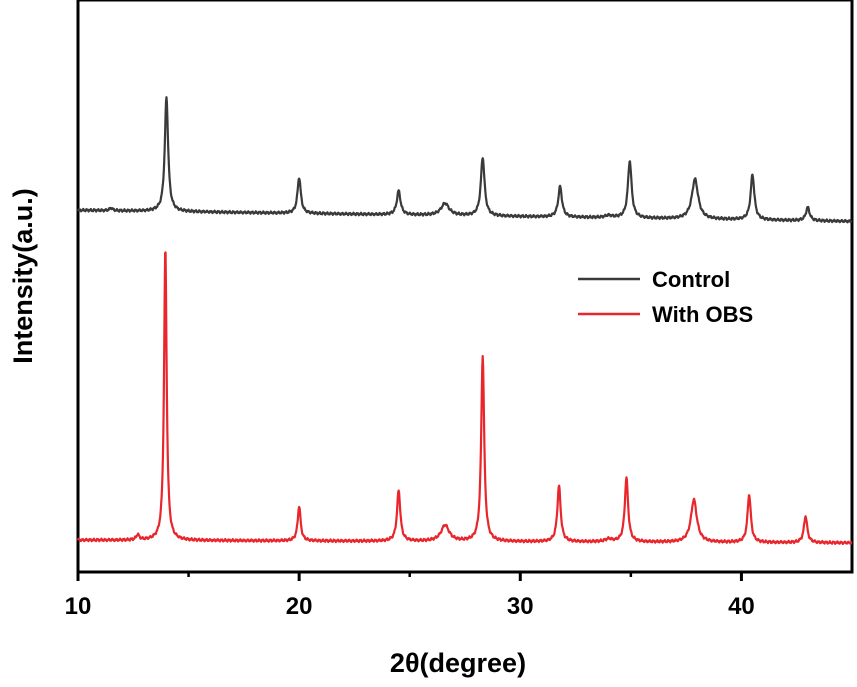 The width and height of the screenshot is (857, 687). What do you see at coordinates (78, 606) in the screenshot?
I see `x-tick-label: 10` at bounding box center [78, 606].